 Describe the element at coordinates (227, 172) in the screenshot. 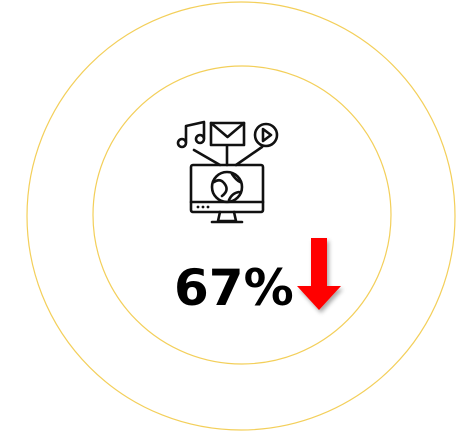

I see `media-icon` at that location.